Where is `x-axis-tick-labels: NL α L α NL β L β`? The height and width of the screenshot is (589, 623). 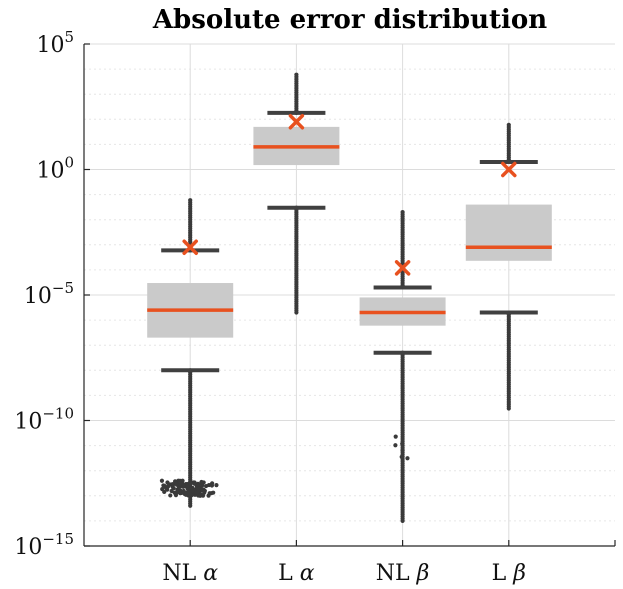
x-axis-tick-labels: NL α L α NL β L β is located at coordinates (344, 573).